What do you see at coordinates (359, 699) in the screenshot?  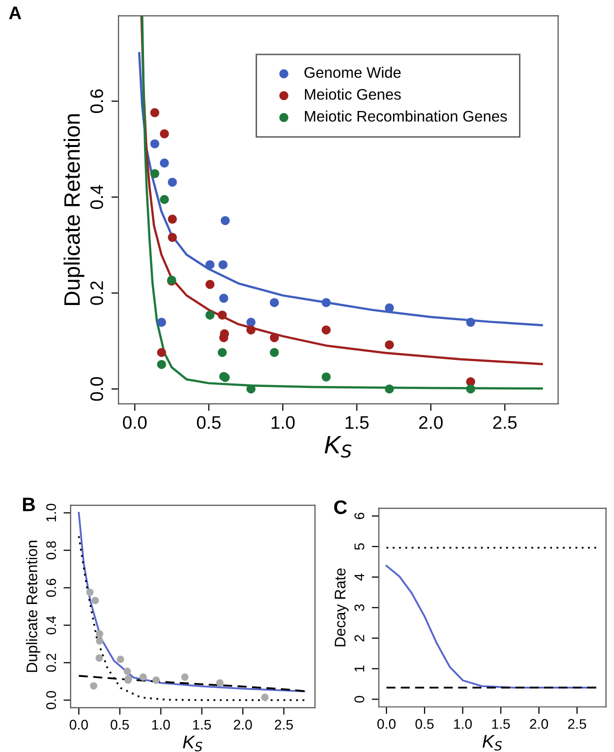 I see `y-tick-label: 0` at bounding box center [359, 699].